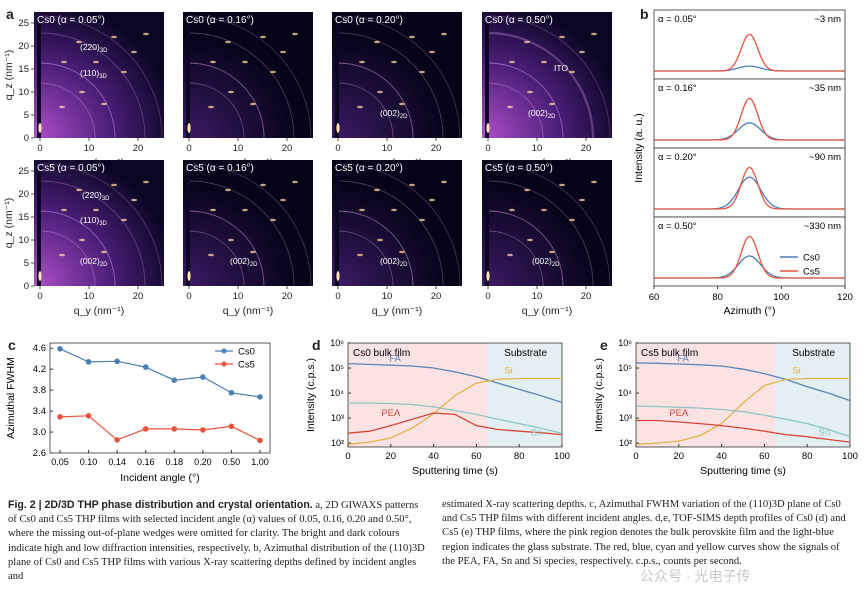 This screenshot has width=865, height=600. What do you see at coordinates (749, 44) in the screenshot?
I see `azimuth-panel` at bounding box center [749, 44].